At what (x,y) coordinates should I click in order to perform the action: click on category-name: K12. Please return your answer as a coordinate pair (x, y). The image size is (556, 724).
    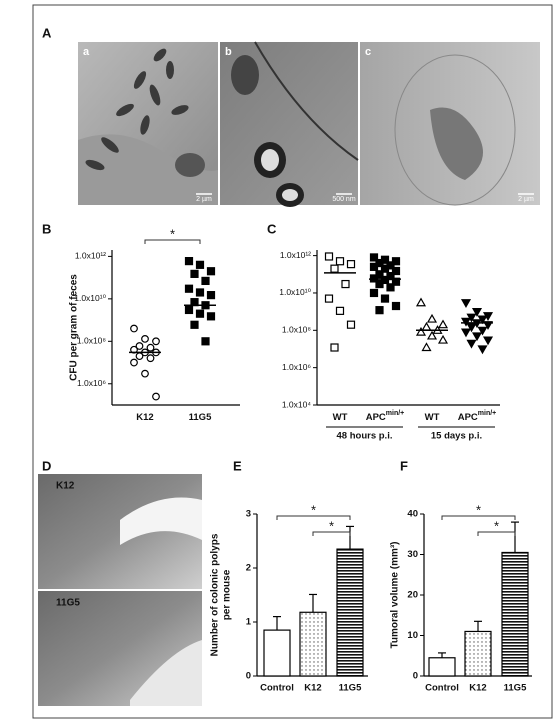
    Looking at the image, I should click on (144, 417).